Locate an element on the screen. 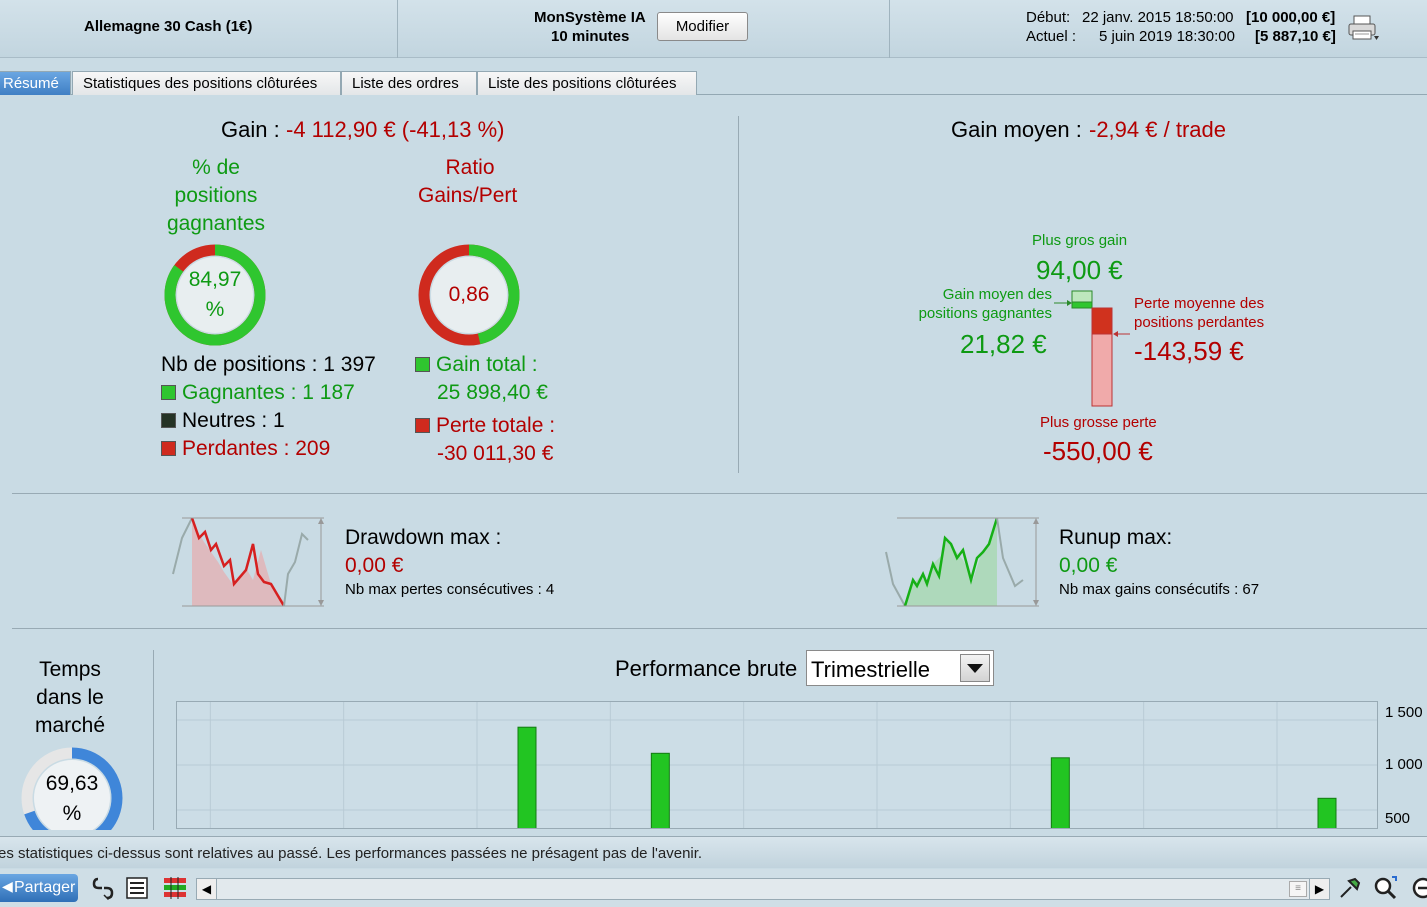 This screenshot has height=907, width=1427. total-loss-value: -30 011,30 € is located at coordinates (495, 453).